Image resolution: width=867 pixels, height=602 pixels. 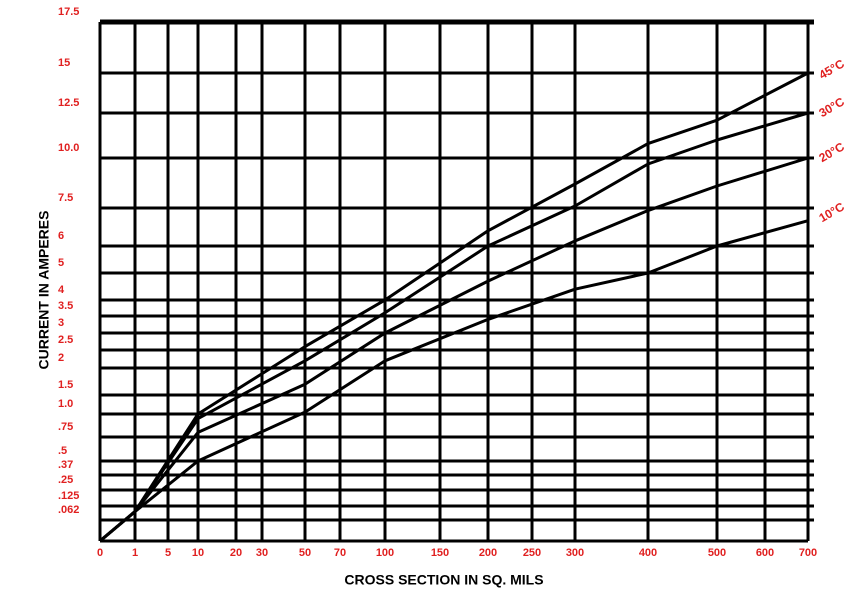 I want to click on x-tick-label: 20, so click(x=236, y=553).